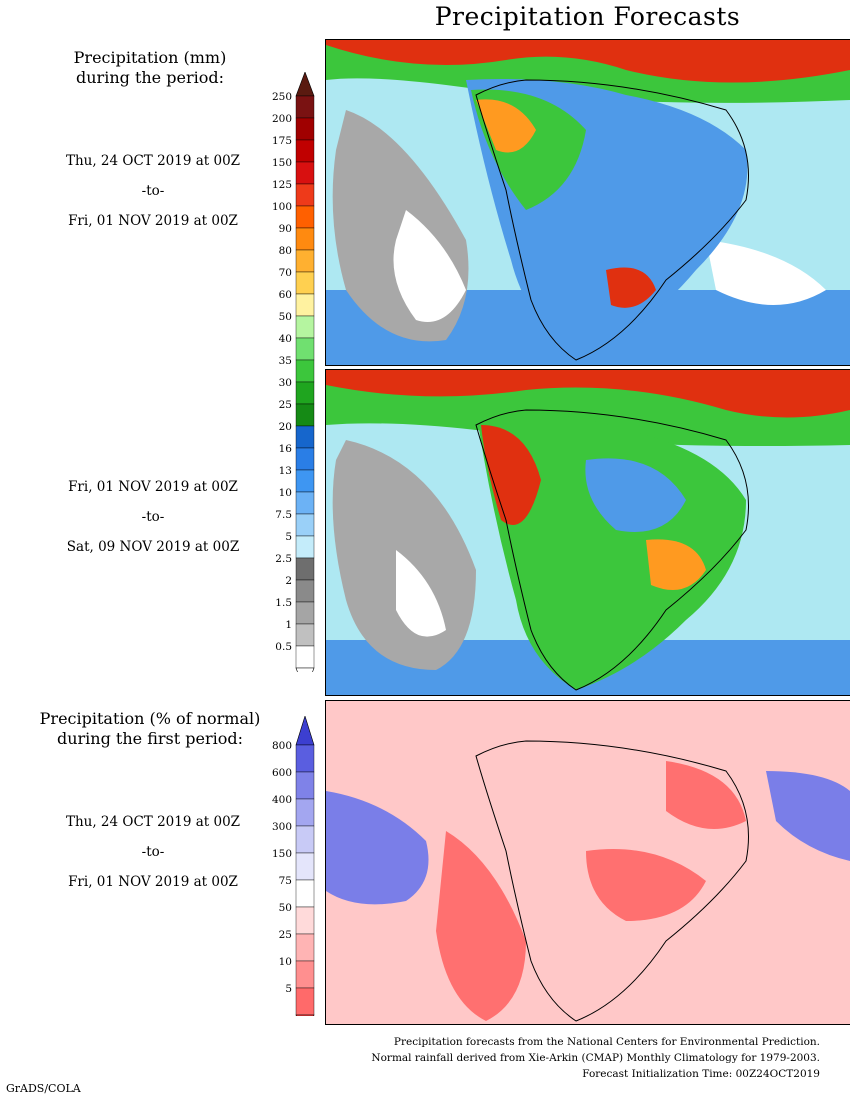 Image resolution: width=850 pixels, height=1100 pixels. Describe the element at coordinates (282, 185) in the screenshot. I see `colorbar-mm-tick-label: 125` at that location.